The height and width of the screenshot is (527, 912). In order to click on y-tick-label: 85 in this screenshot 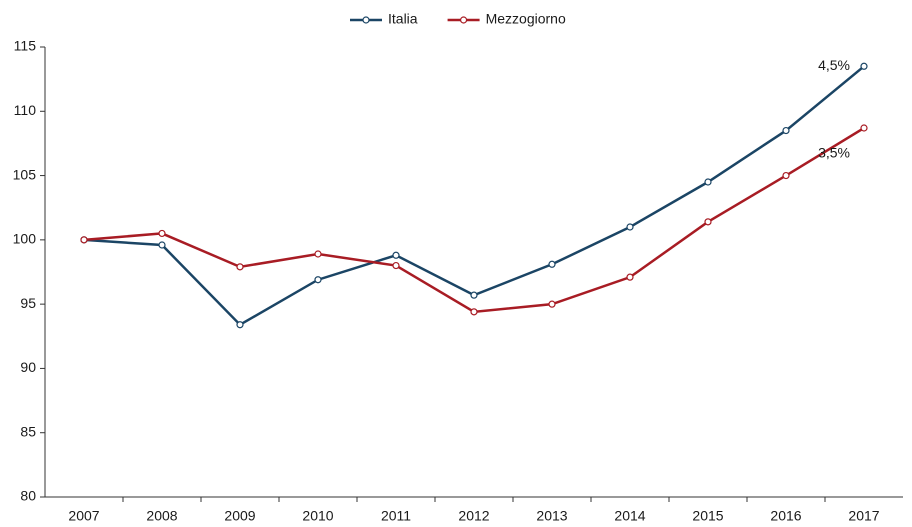, I will do `click(28, 431)`.